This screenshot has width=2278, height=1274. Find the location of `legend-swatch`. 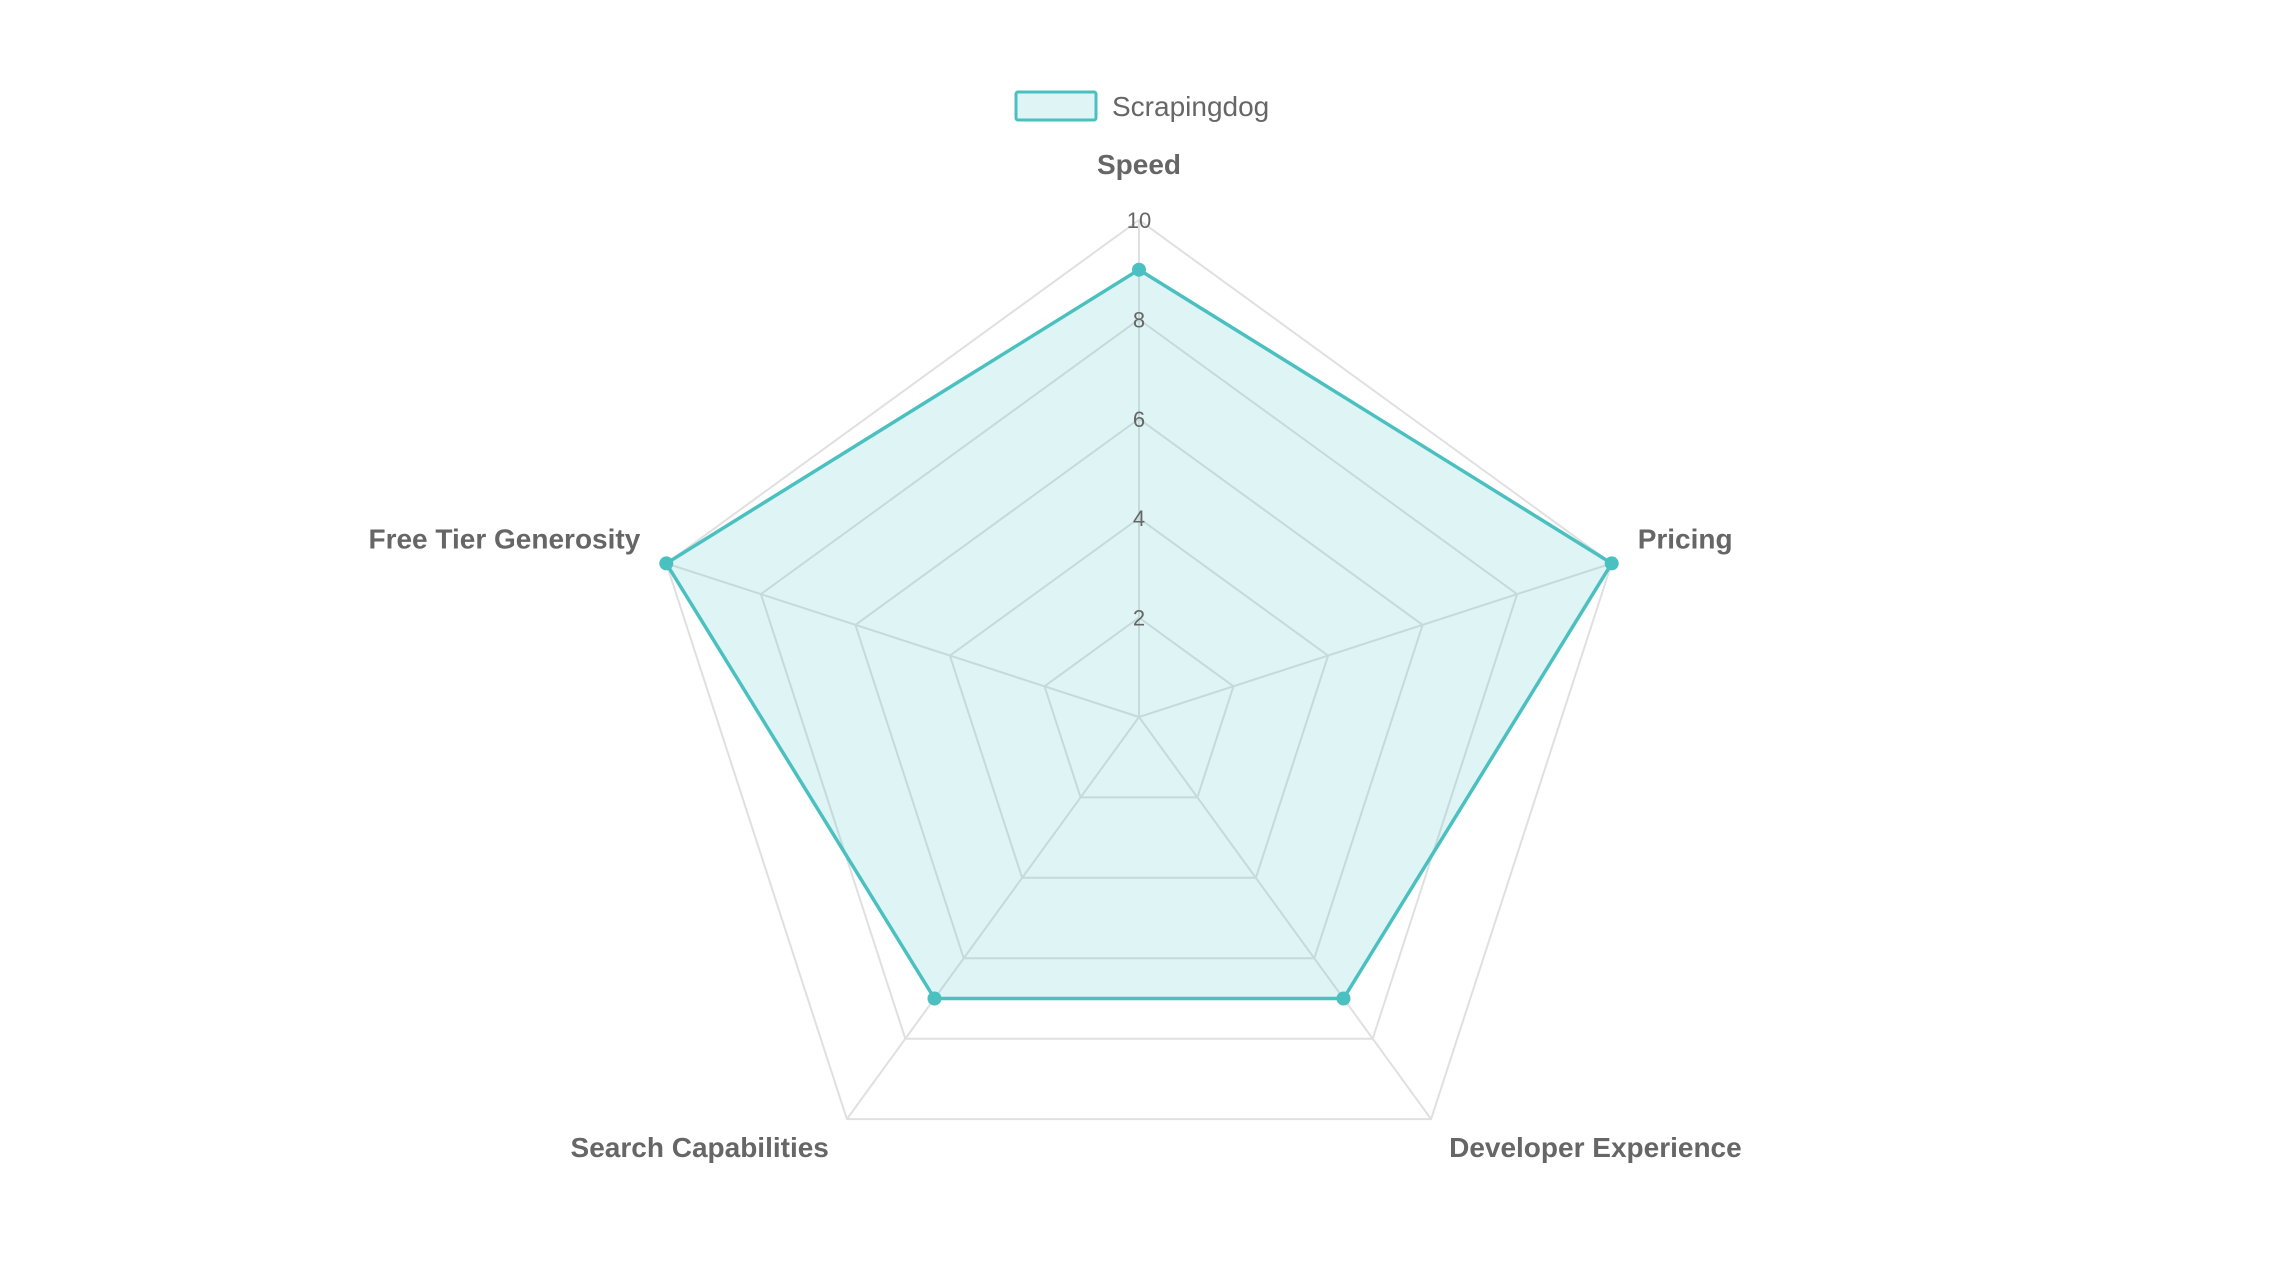

legend-swatch is located at coordinates (1056, 106).